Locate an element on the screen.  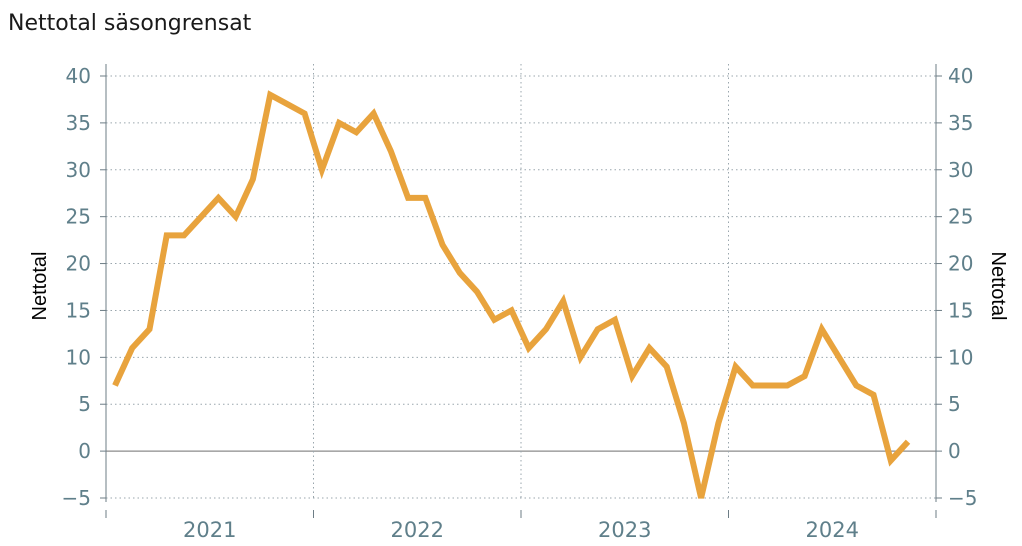
y-tick-label-left: 15 is located at coordinates (78, 310).